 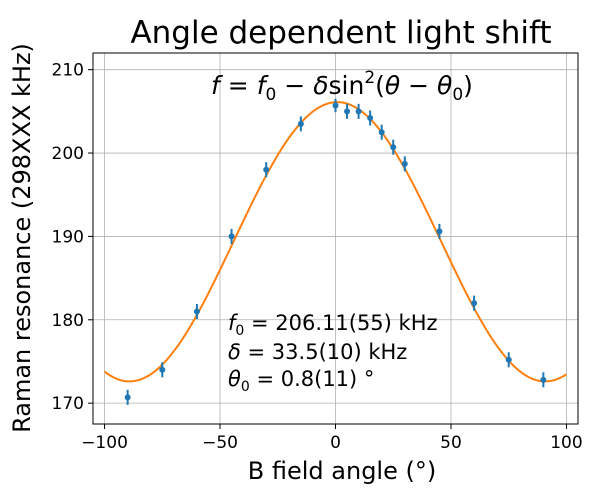 I want to click on x-axis-label: B field angle (°), so click(x=342, y=471).